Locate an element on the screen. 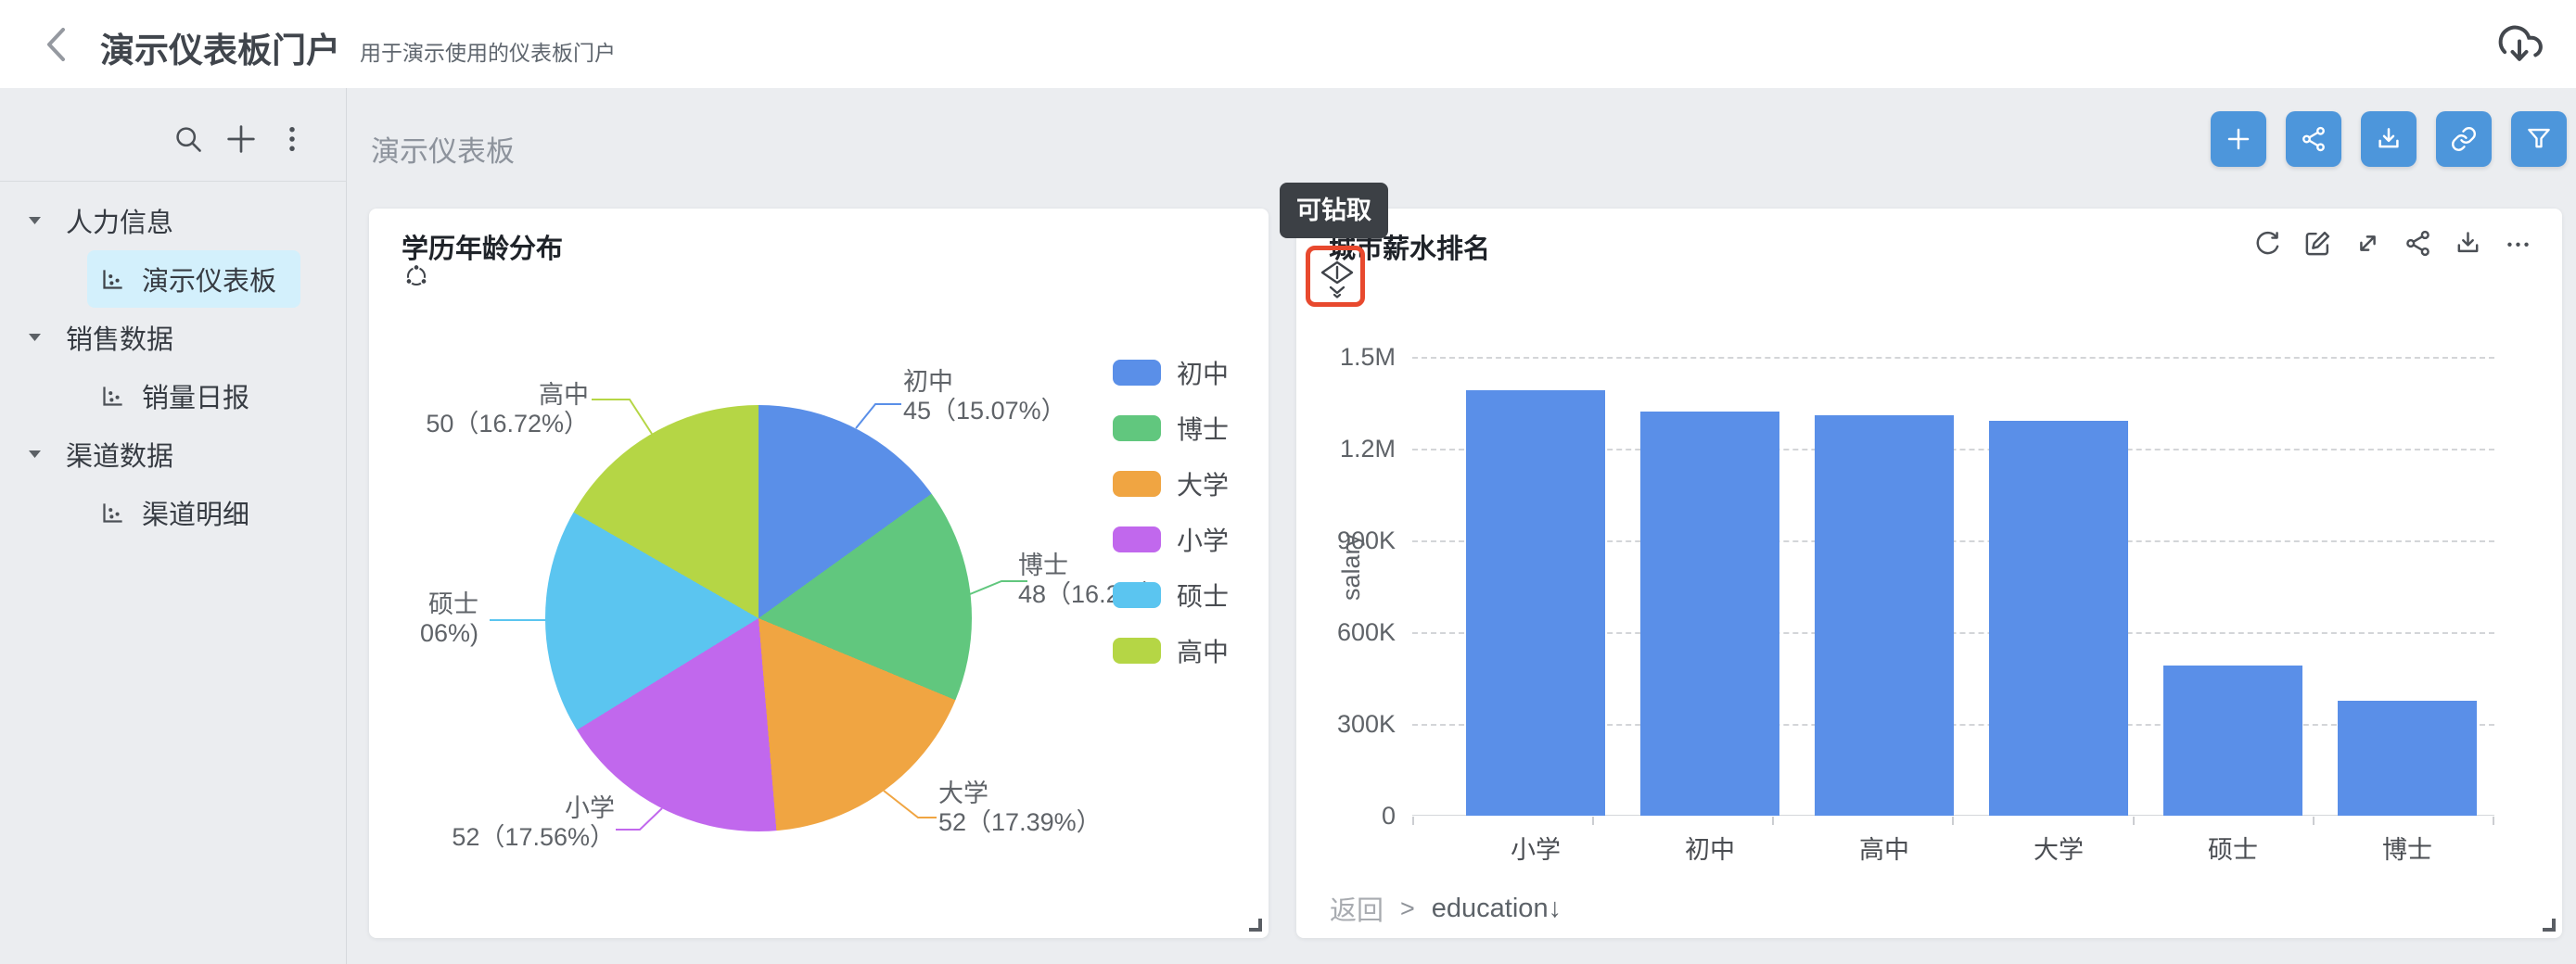  filter-button is located at coordinates (2539, 139).